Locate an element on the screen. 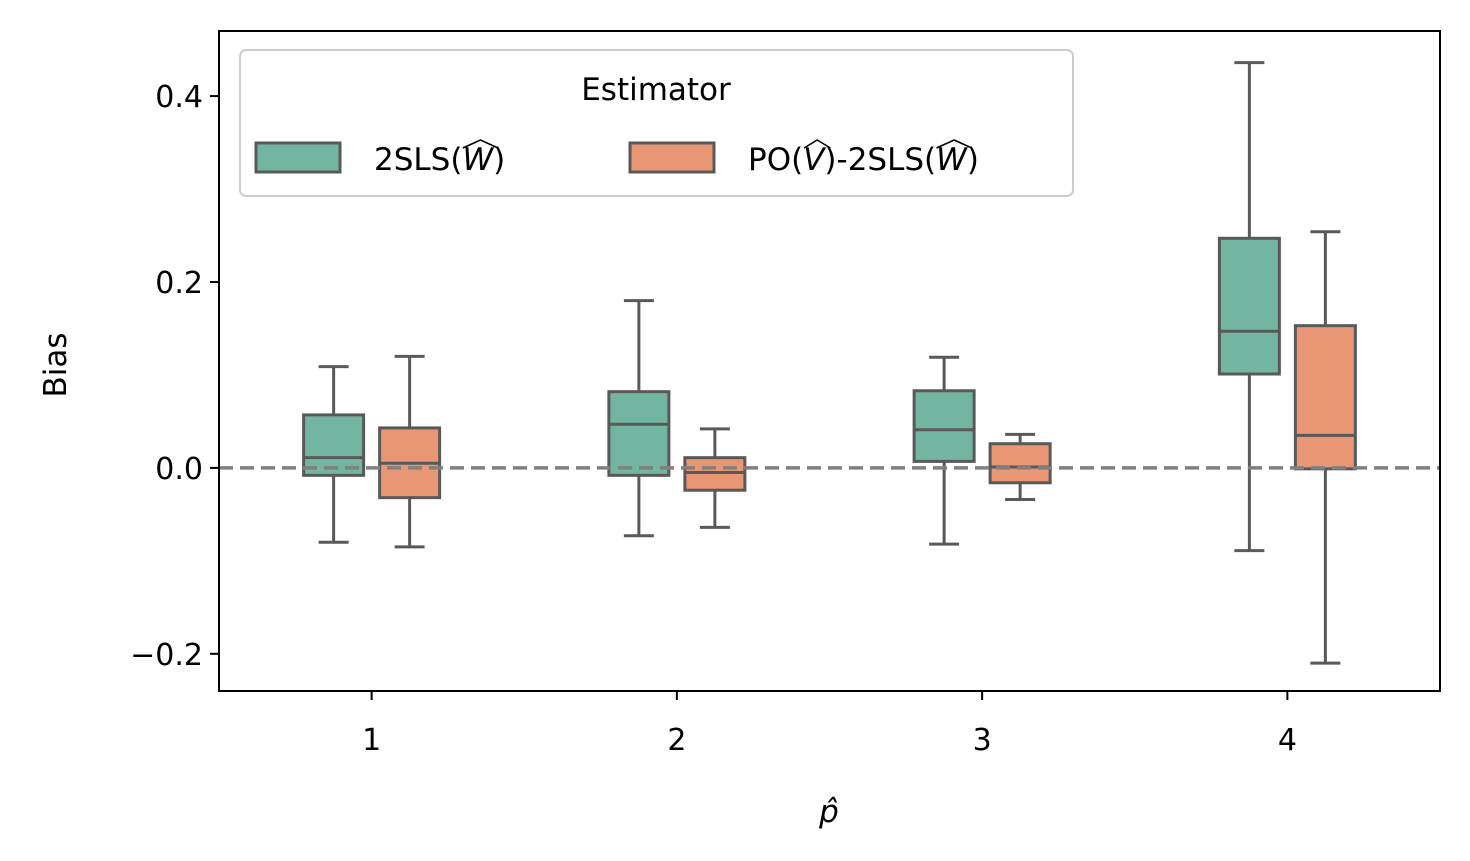 This screenshot has width=1470, height=861. x-axis-label: p̂ is located at coordinates (828, 812).